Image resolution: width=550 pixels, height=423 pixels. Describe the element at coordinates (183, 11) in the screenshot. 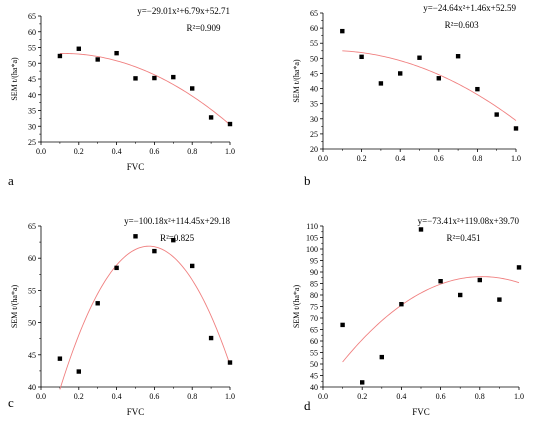

I see `fit-equation: y=−29.01x²+6.79x+52.71` at that location.